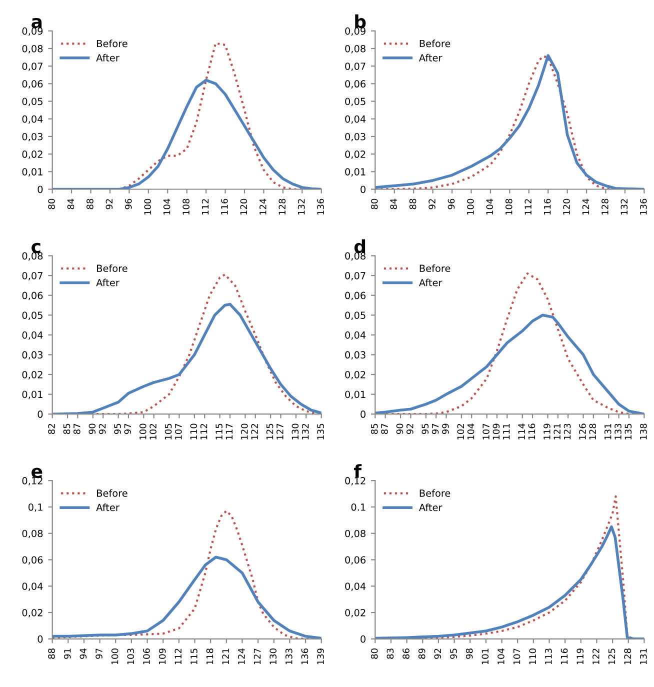 The width and height of the screenshot is (654, 687). What do you see at coordinates (355, 31) in the screenshot?
I see `y-tick-label: 0,09` at bounding box center [355, 31].